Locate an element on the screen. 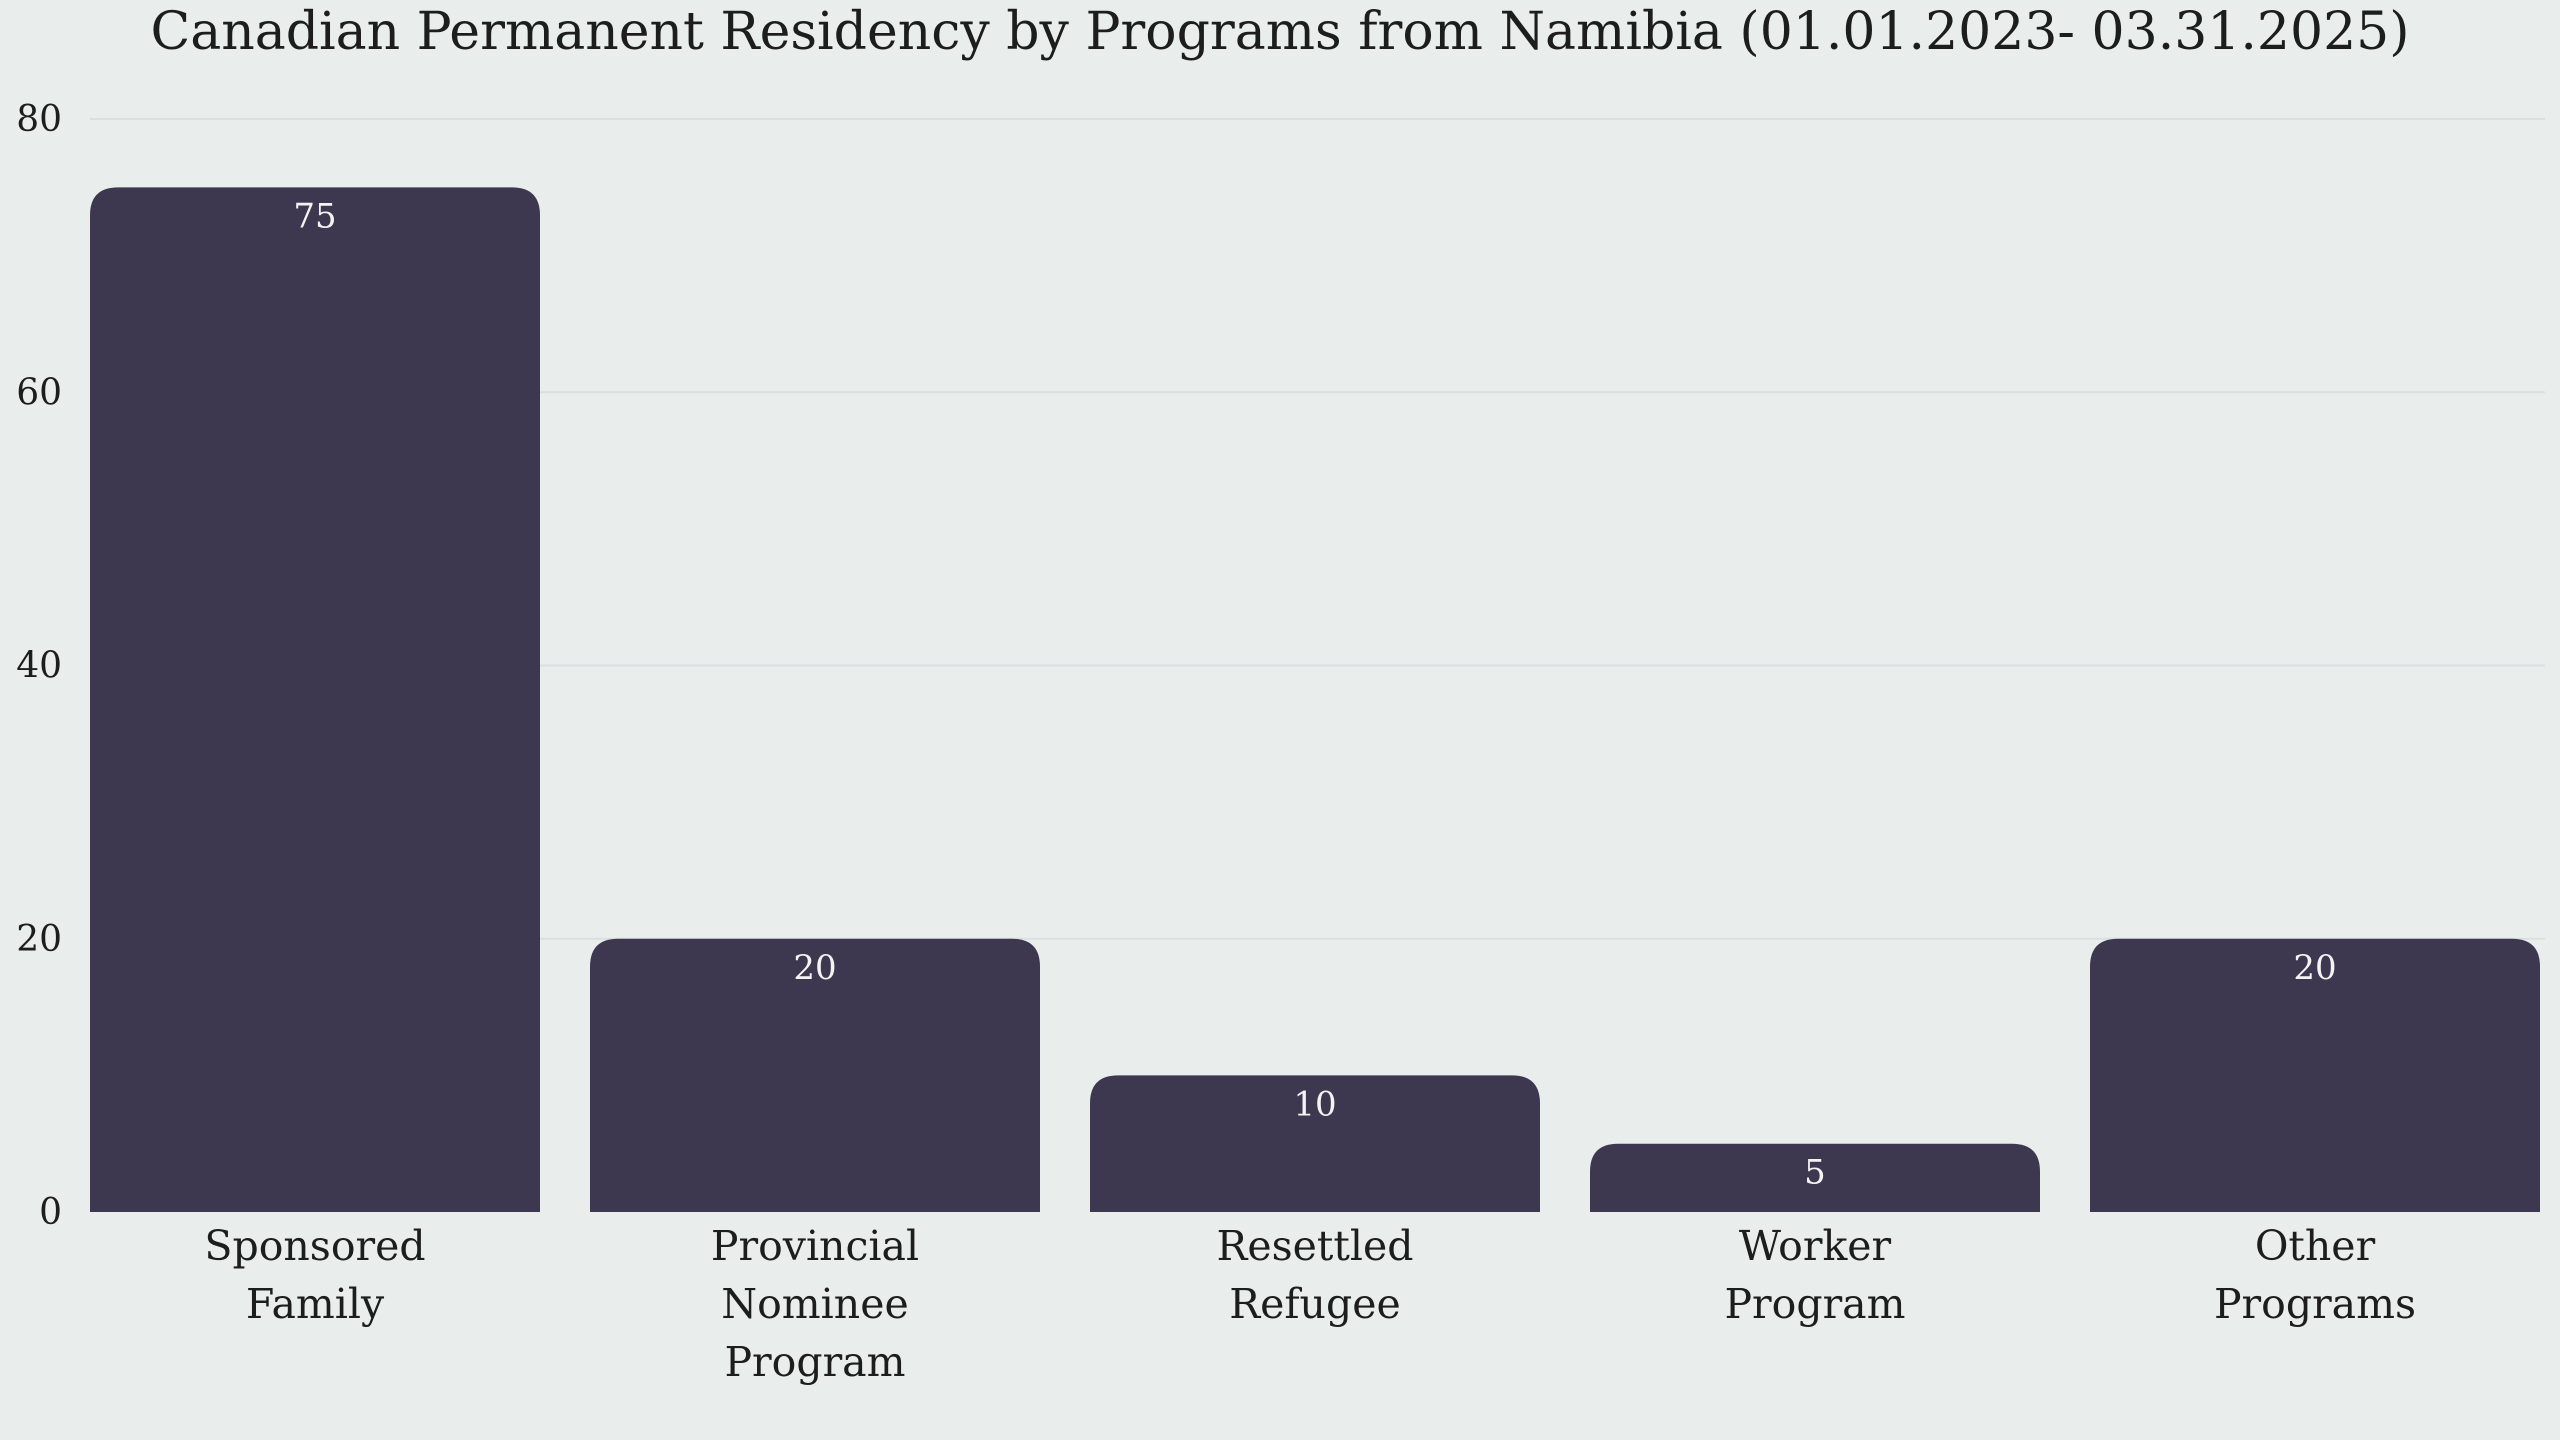  y-tick-label: 80 is located at coordinates (39, 119).